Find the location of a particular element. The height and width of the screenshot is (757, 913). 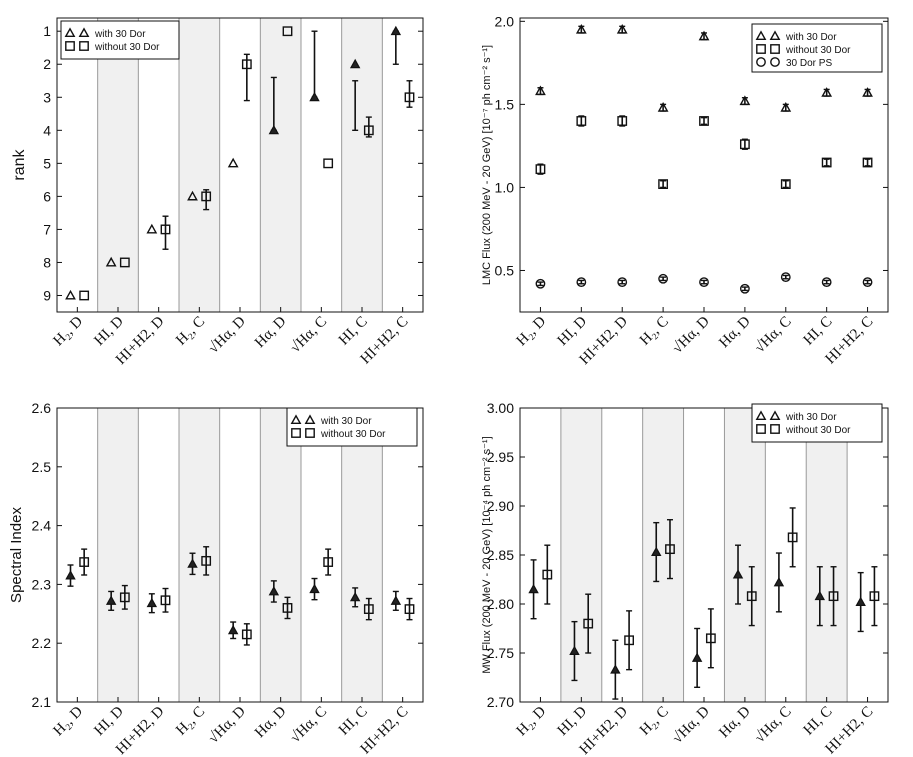

y-tick-label: 5 is located at coordinates (47, 163).